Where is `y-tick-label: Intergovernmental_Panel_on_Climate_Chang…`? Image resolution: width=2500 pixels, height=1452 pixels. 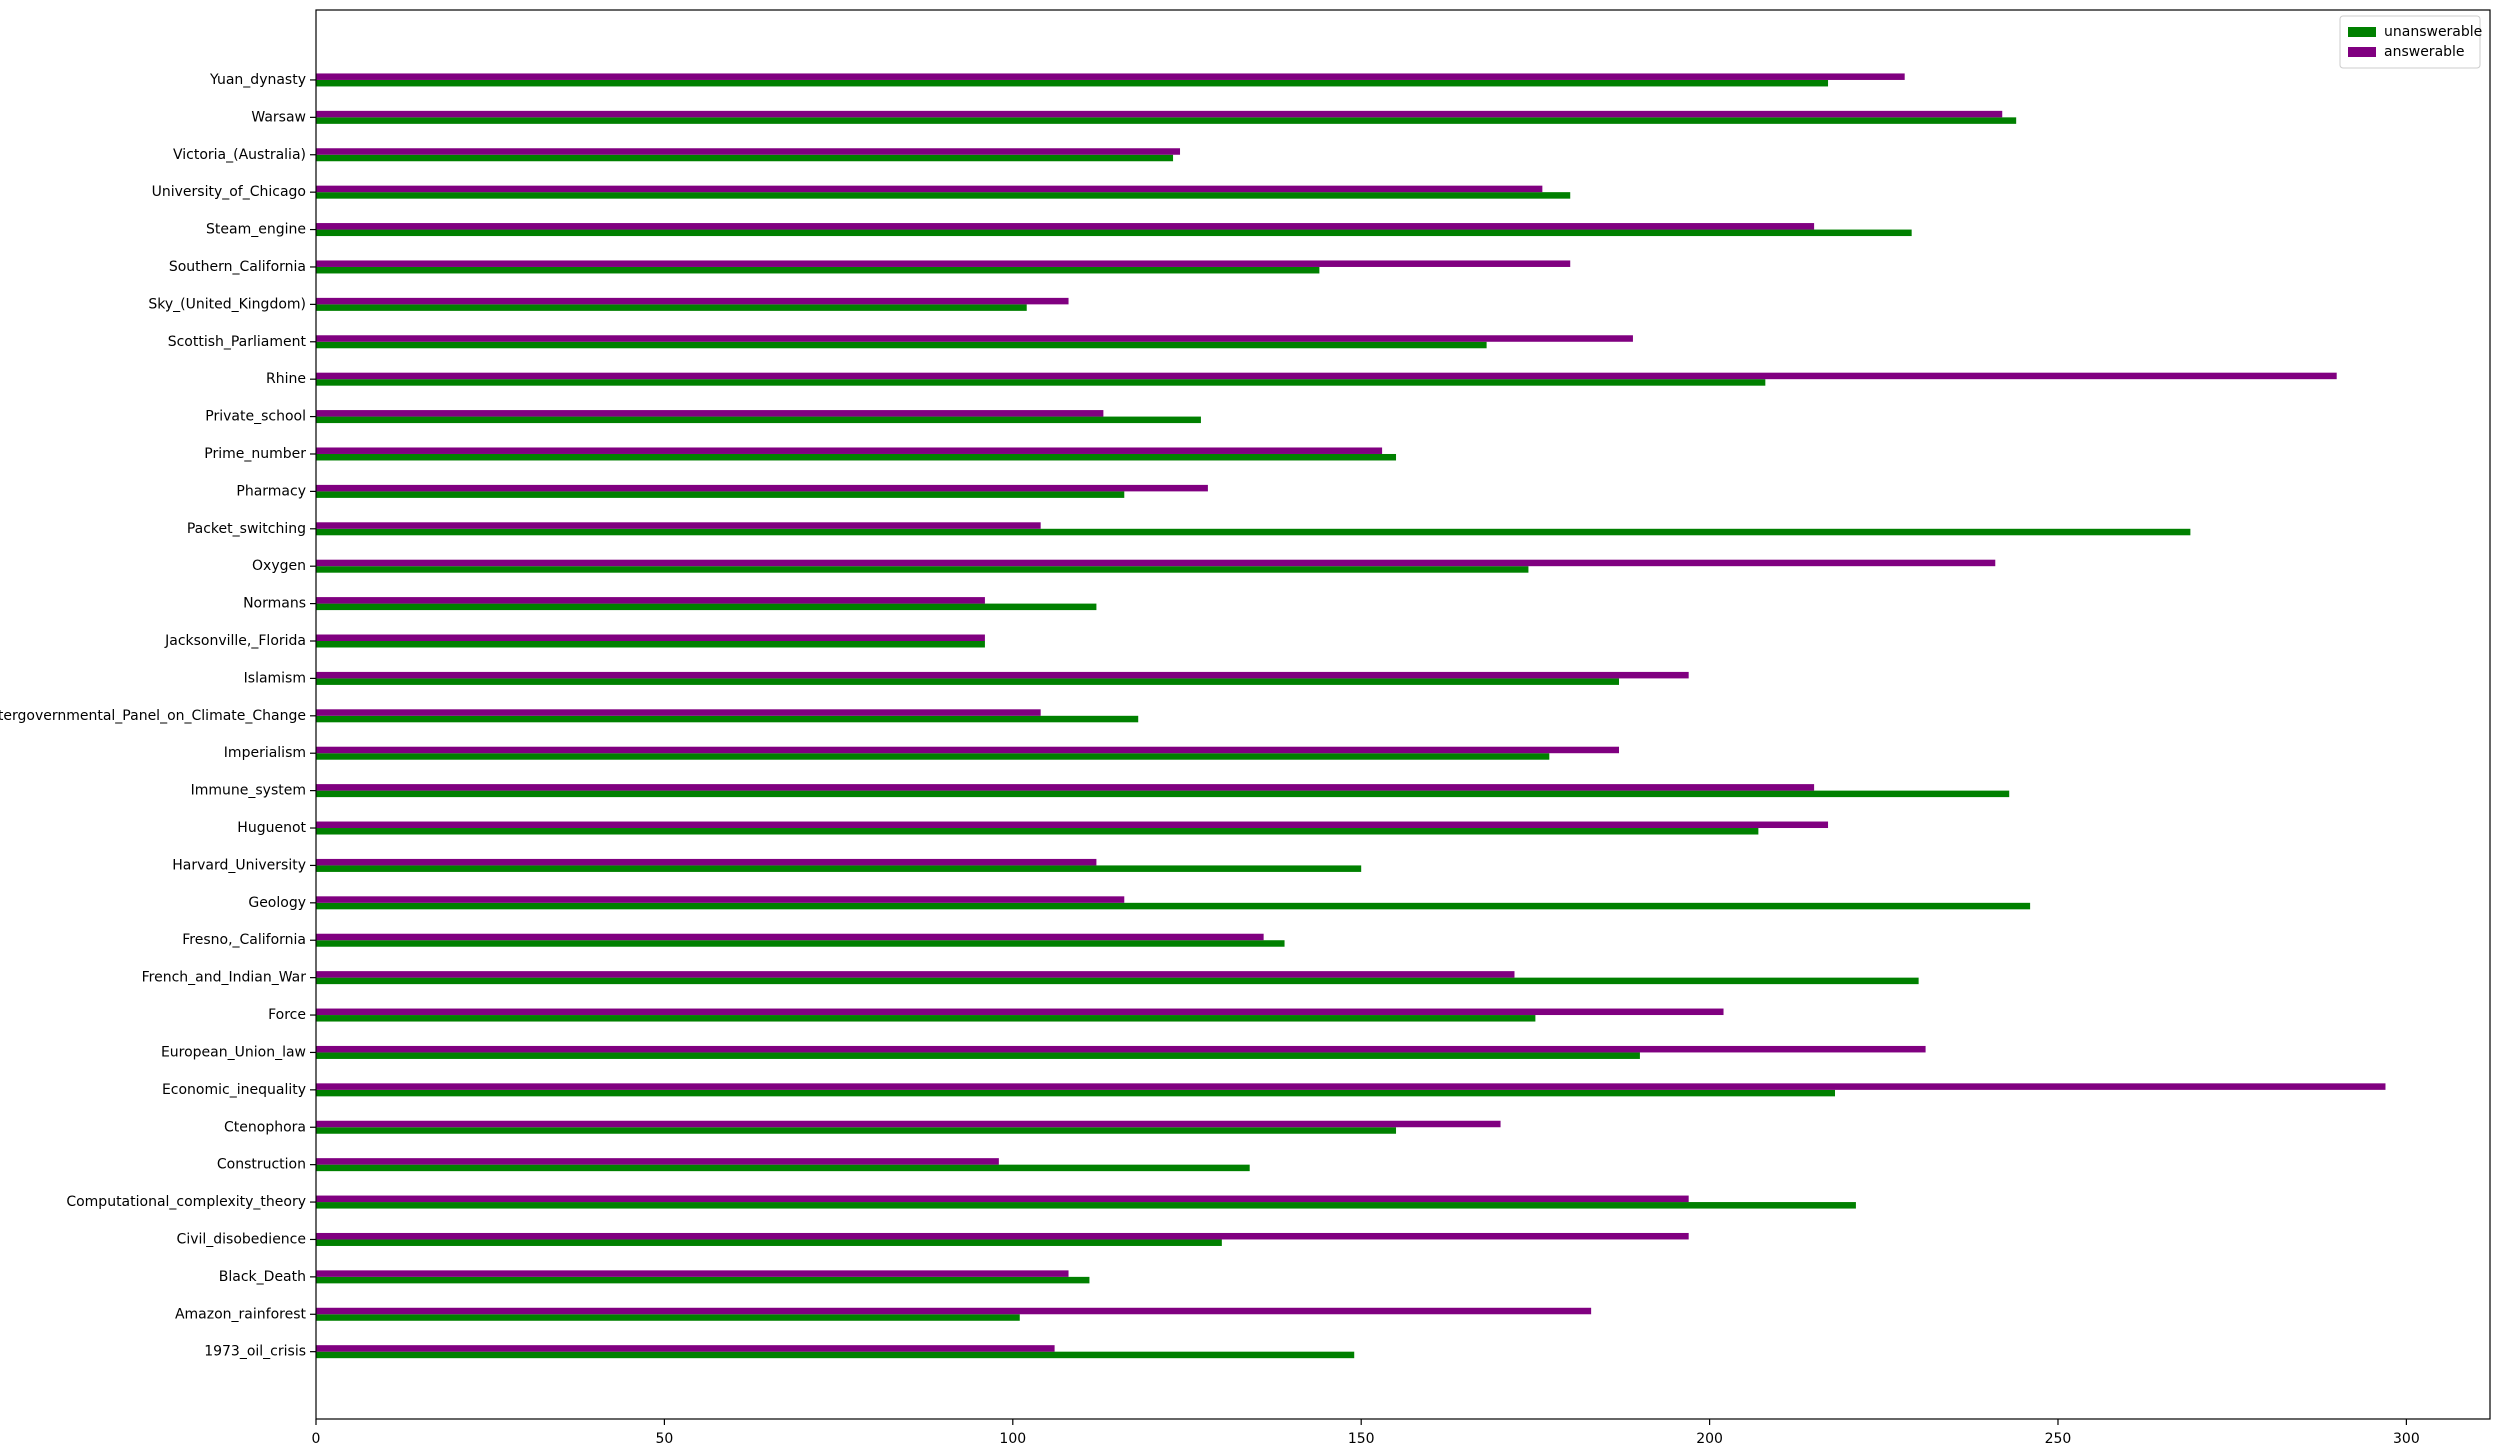 y-tick-label: Intergovernmental_Panel_on_Climate_Chang… is located at coordinates (153, 716).